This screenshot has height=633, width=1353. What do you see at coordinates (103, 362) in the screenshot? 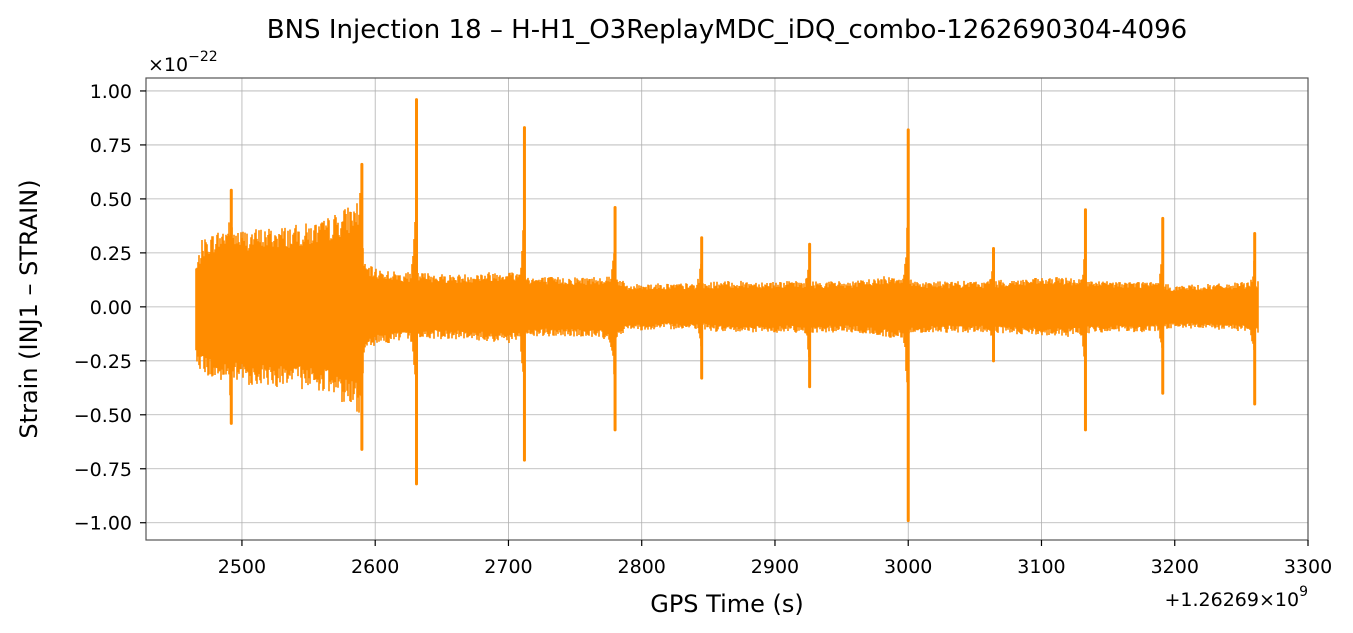
I see `y-tick-label: −0.25` at bounding box center [103, 362].